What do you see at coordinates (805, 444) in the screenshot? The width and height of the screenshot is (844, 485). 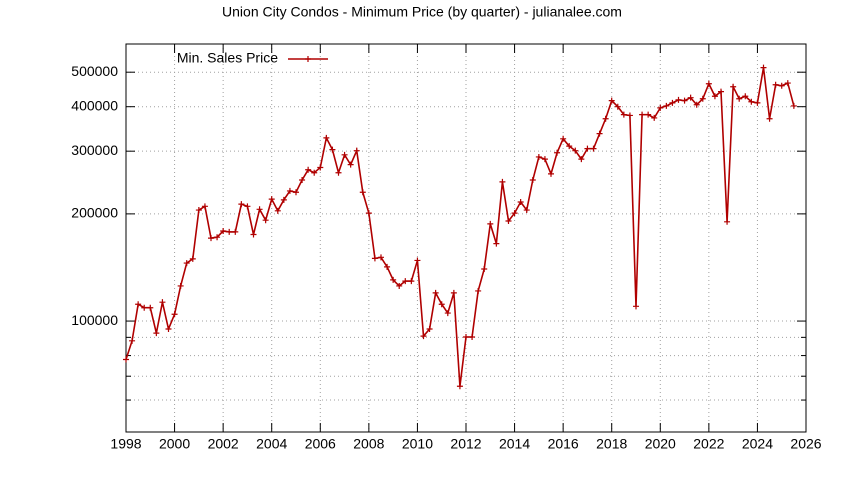 I see `x-tick-label: 2026` at bounding box center [805, 444].